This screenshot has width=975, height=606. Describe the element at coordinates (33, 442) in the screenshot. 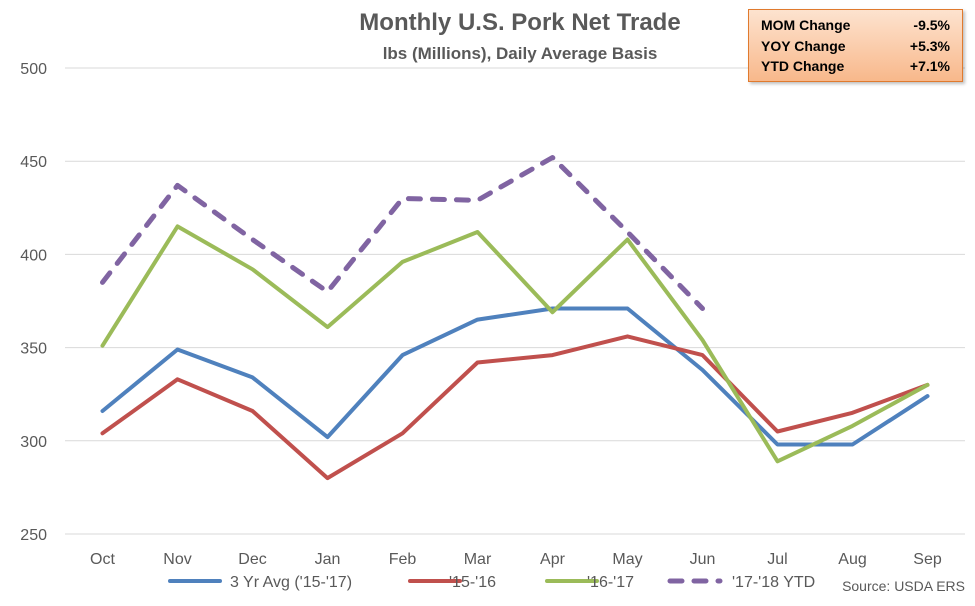

I see `y-tick-label: 300` at that location.